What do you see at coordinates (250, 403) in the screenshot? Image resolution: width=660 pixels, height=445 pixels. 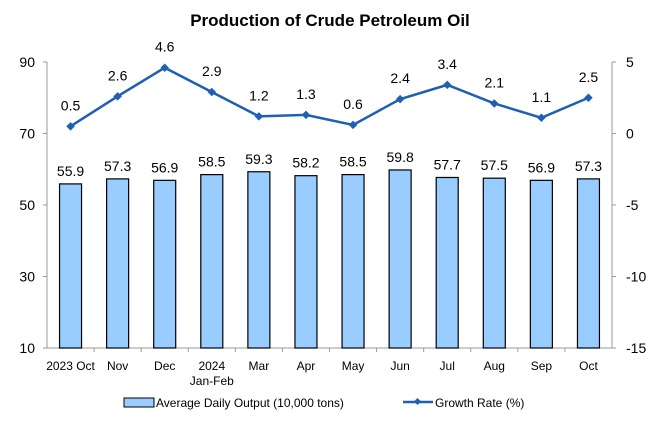 I see `legend-bar-label: Average Daily Output (10,000 tons)` at bounding box center [250, 403].